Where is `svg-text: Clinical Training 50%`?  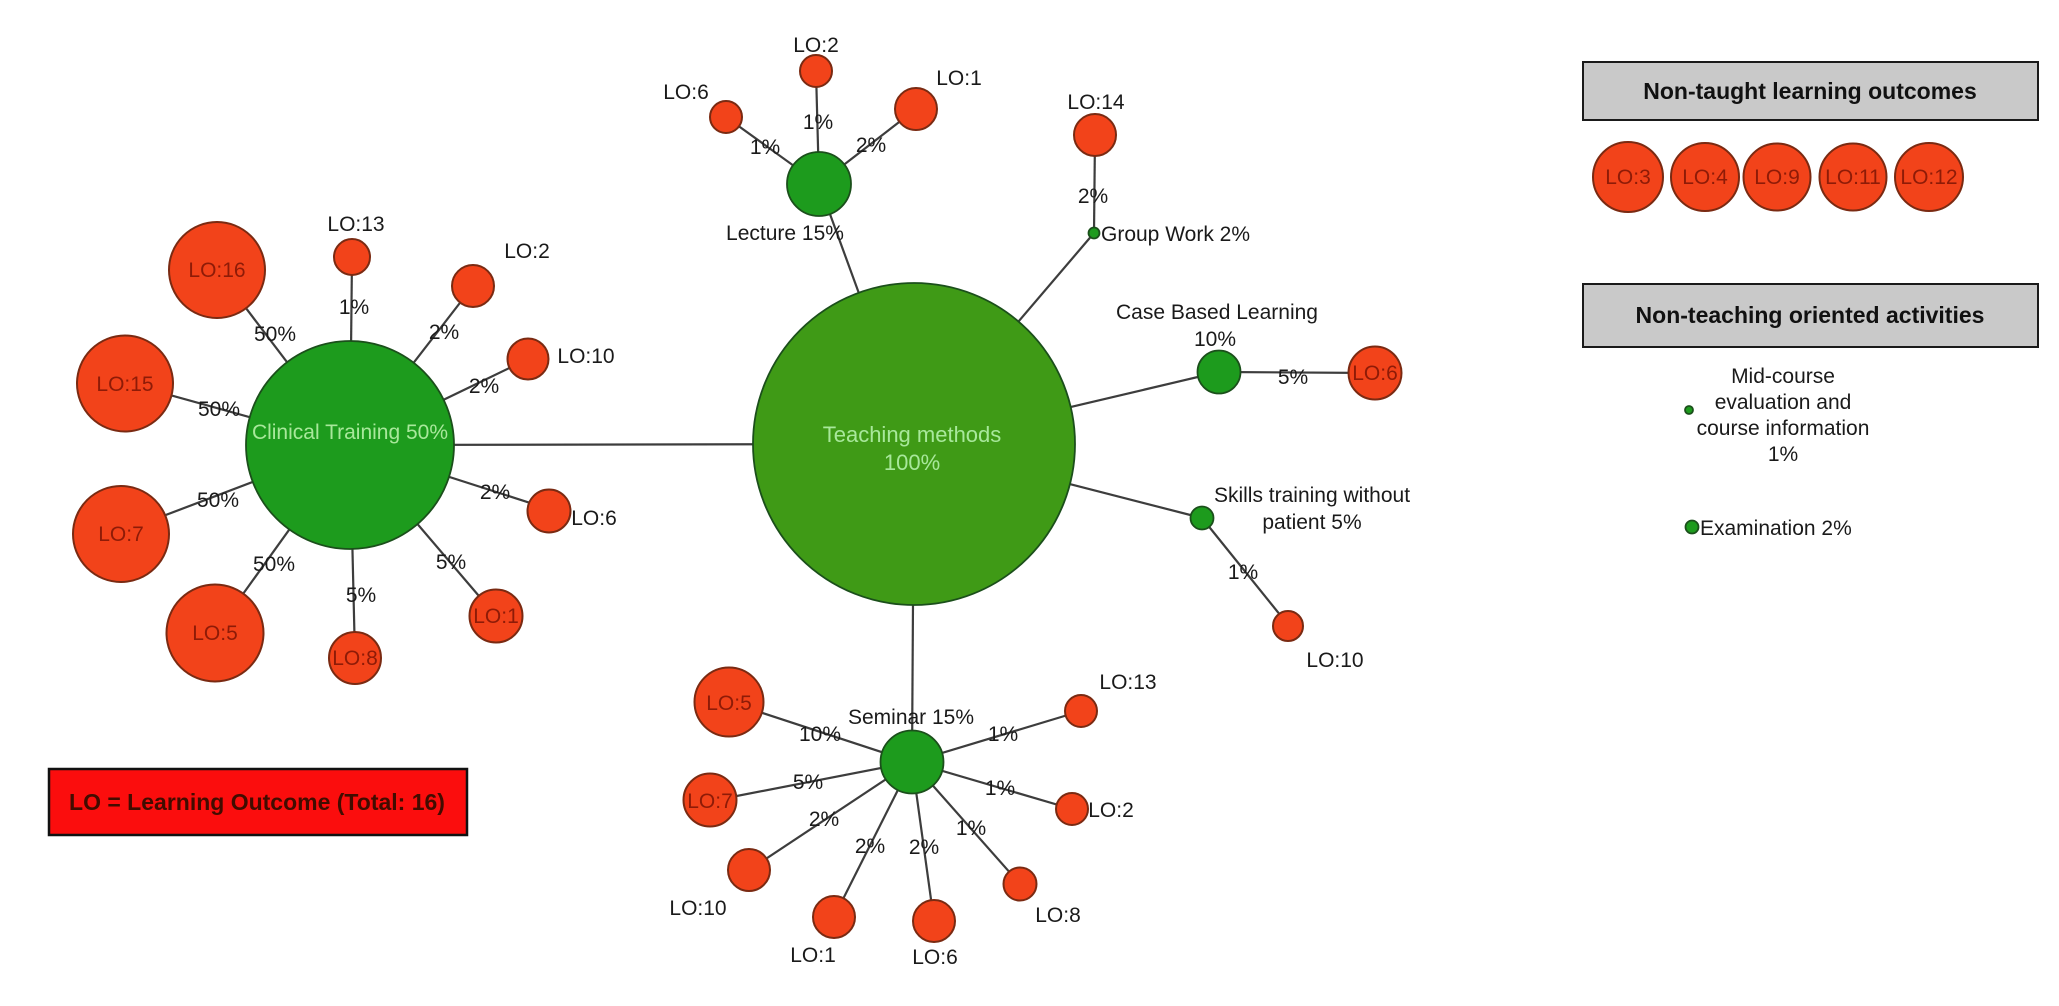 svg-text: Clinical Training 50% is located at coordinates (350, 432).